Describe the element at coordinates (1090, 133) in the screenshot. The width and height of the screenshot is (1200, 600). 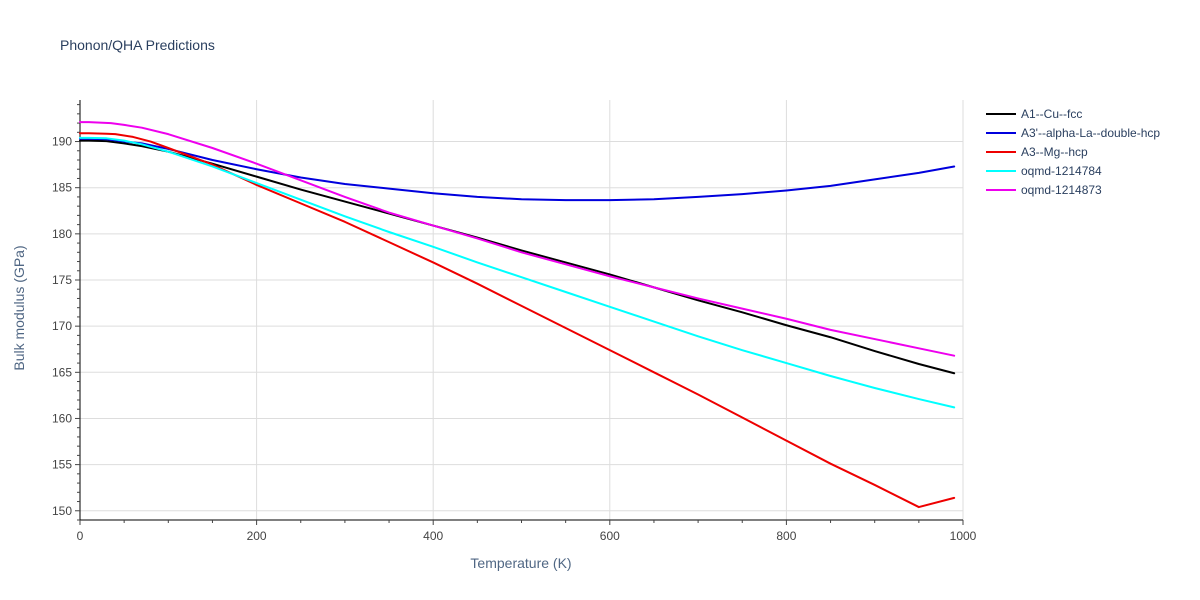
I see `legend-label: A3'--alpha-La--double-hcp` at that location.